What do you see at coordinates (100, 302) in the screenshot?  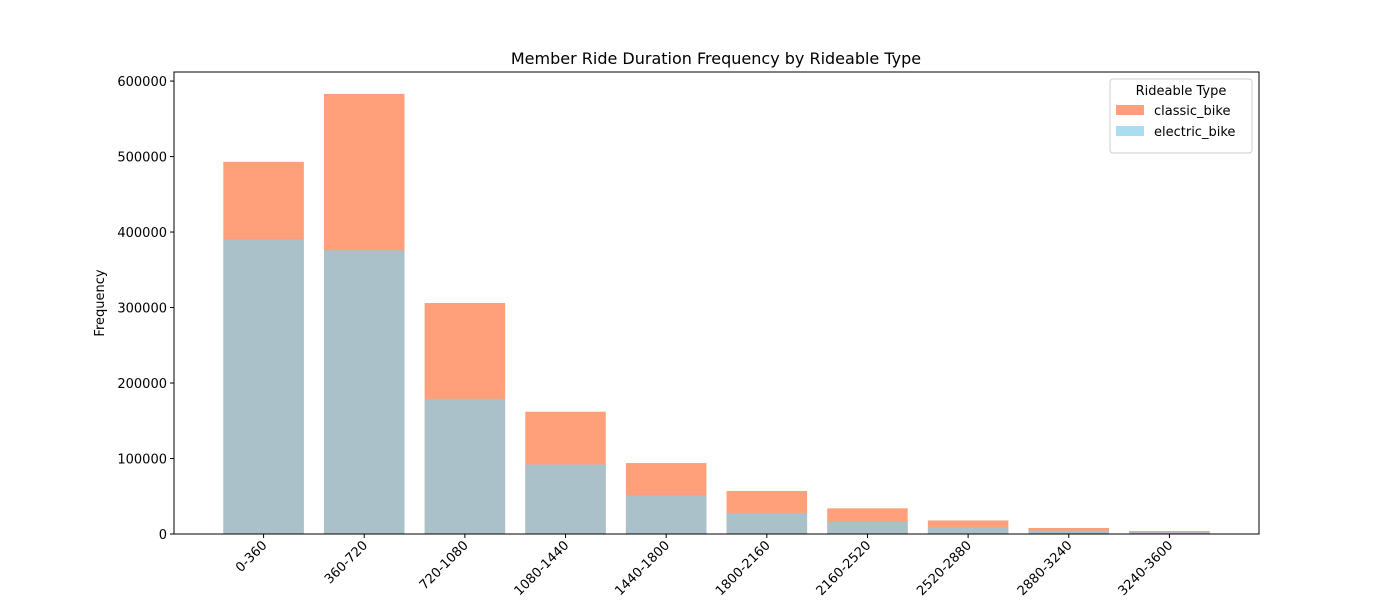 I see `y-axis-label: Frequency` at bounding box center [100, 302].